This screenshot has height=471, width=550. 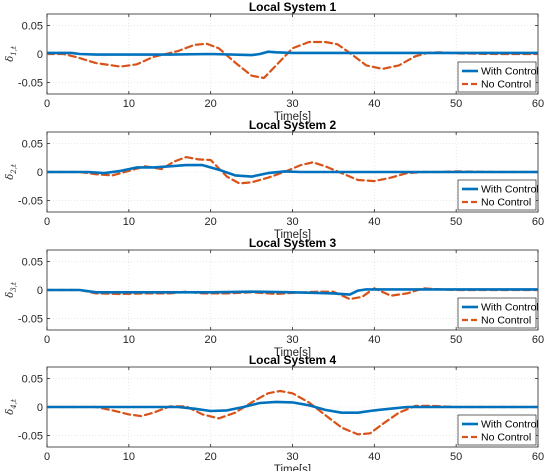 I want to click on y-axis-label: δ2,t, so click(x=11, y=172).